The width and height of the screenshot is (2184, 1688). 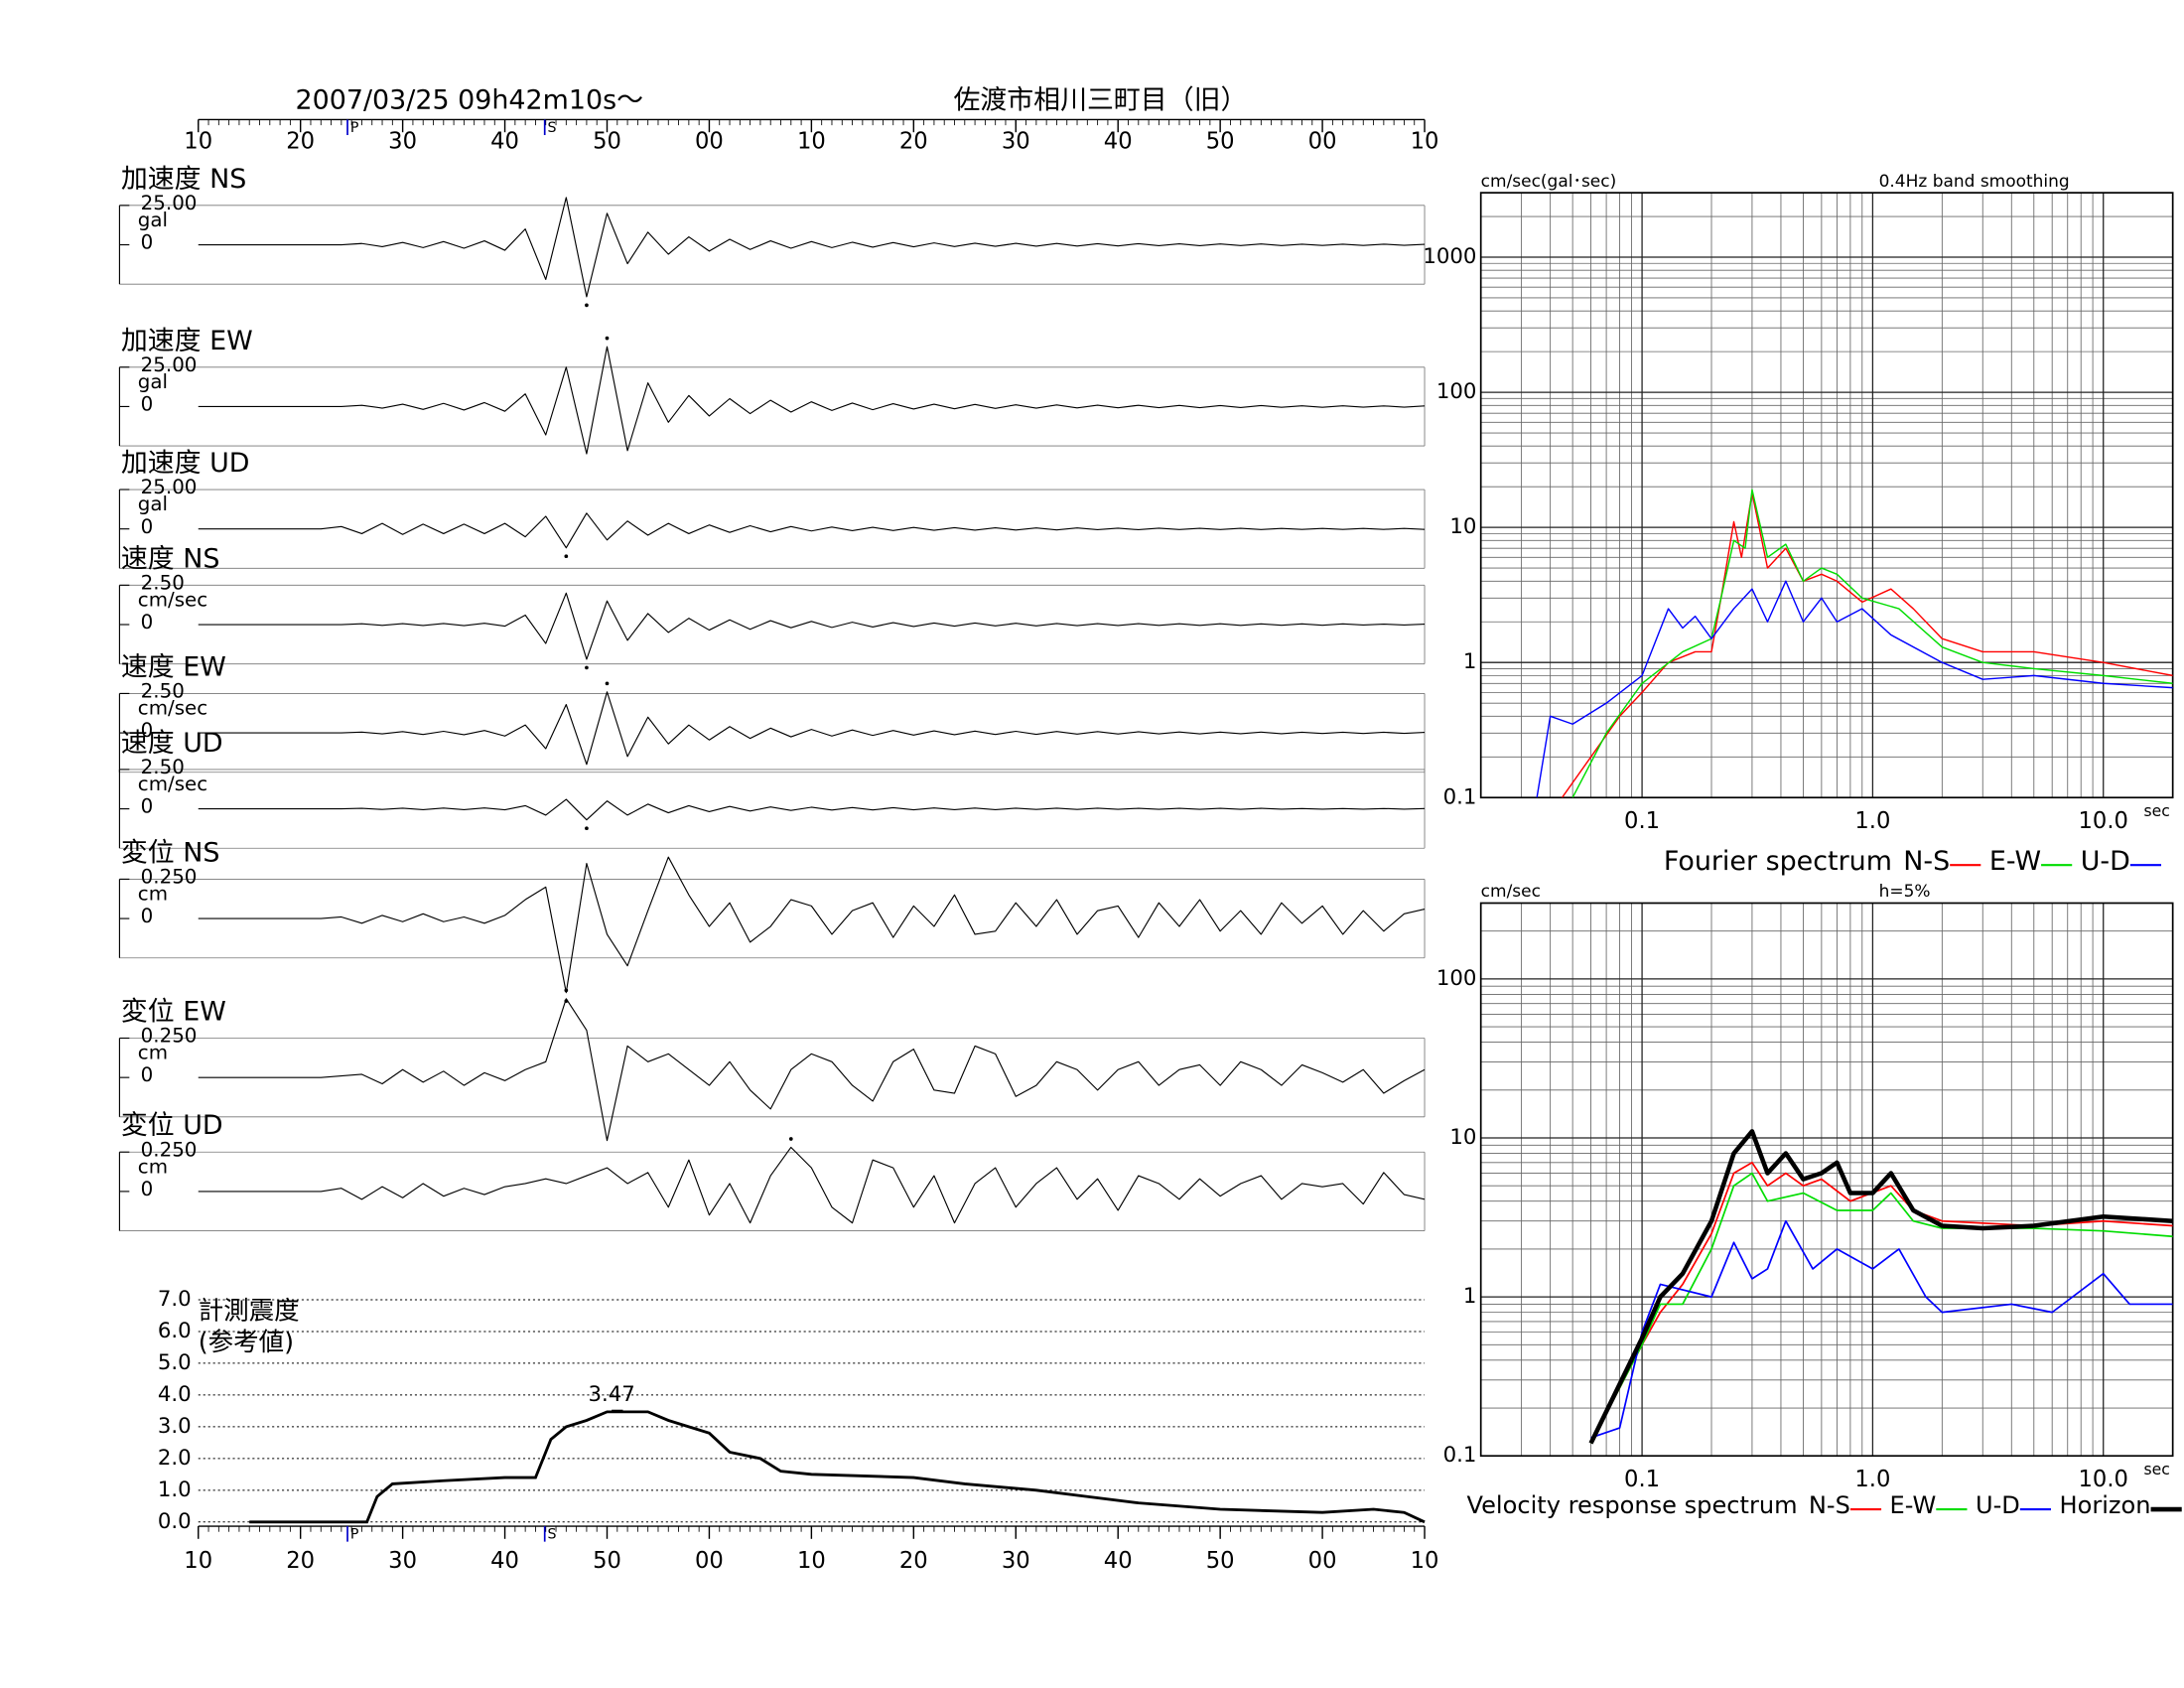 What do you see at coordinates (402, 142) in the screenshot?
I see `x-tick-label: 30` at bounding box center [402, 142].